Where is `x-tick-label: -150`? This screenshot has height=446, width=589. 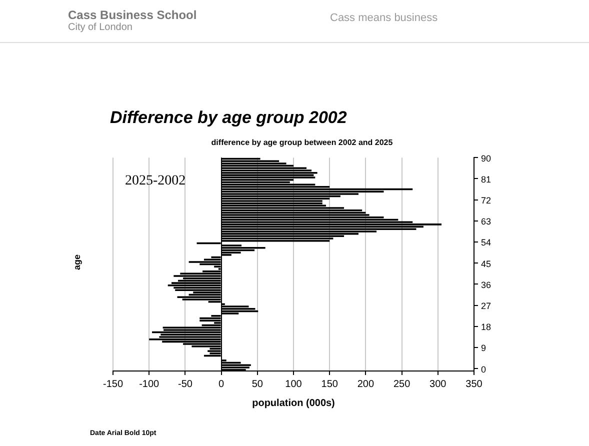
x-tick-label: -150 is located at coordinates (113, 384).